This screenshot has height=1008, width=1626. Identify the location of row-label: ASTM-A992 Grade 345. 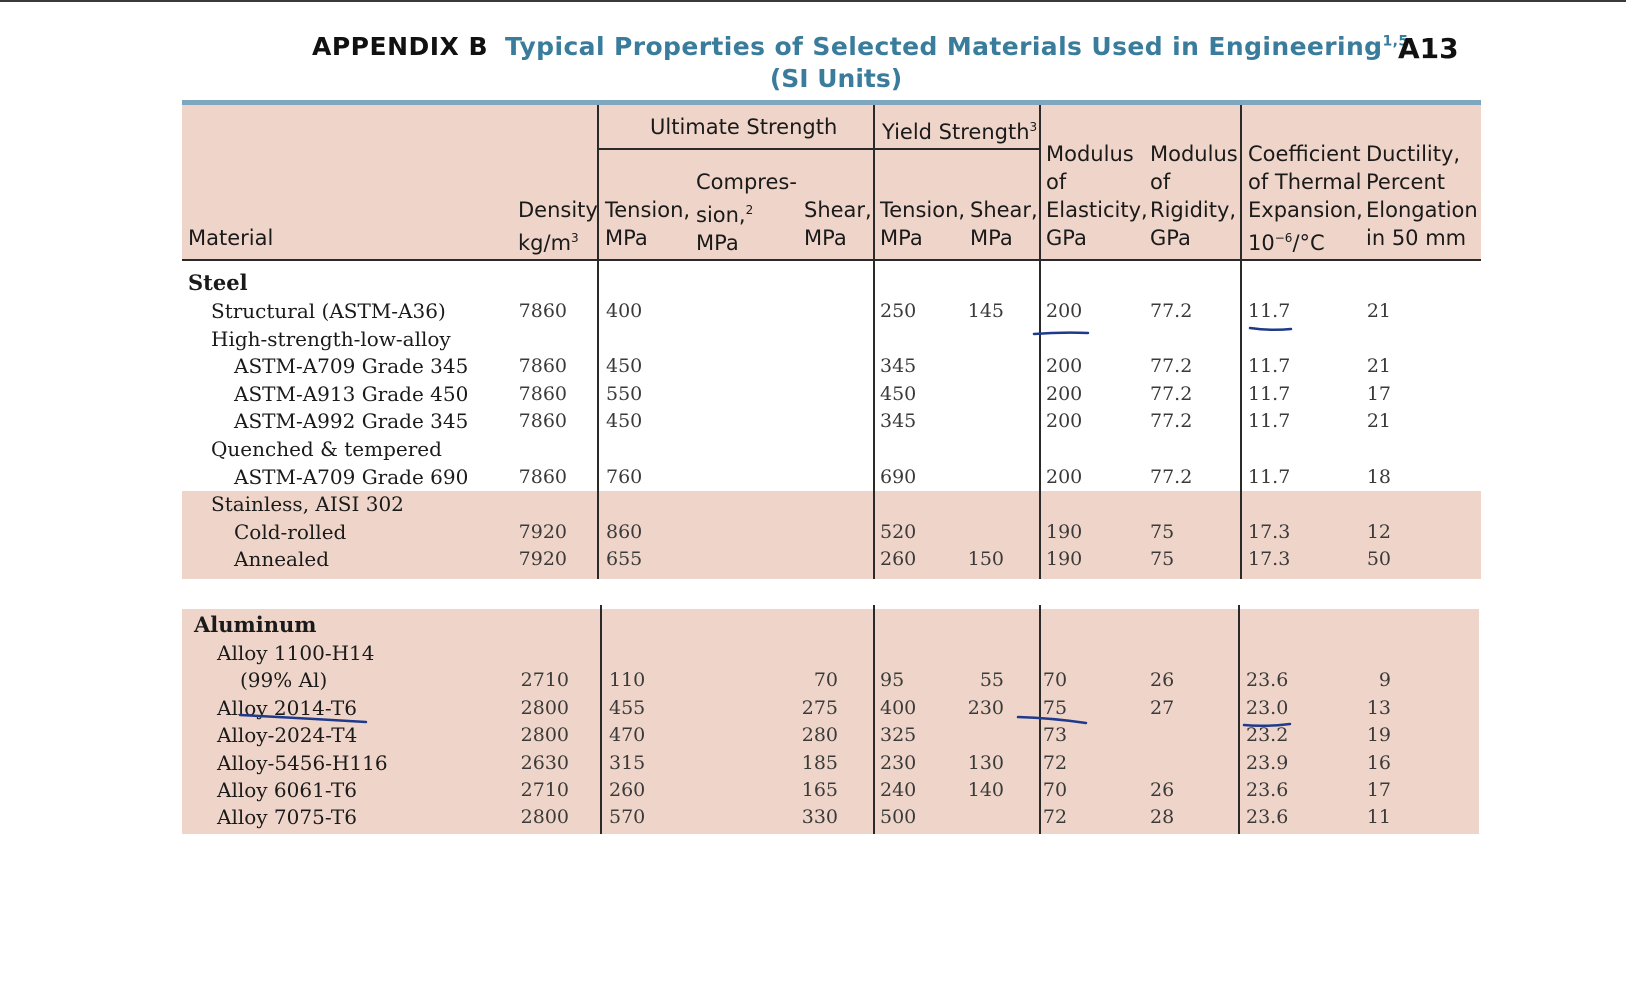
(351, 421).